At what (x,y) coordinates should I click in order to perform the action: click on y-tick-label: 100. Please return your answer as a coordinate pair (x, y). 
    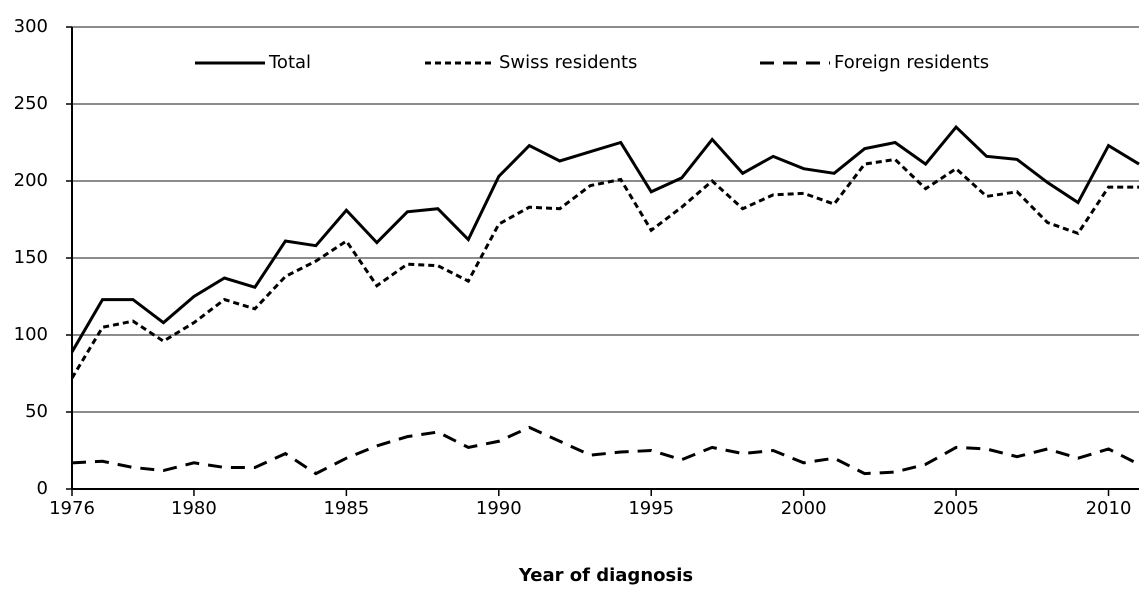
    Looking at the image, I should click on (31, 334).